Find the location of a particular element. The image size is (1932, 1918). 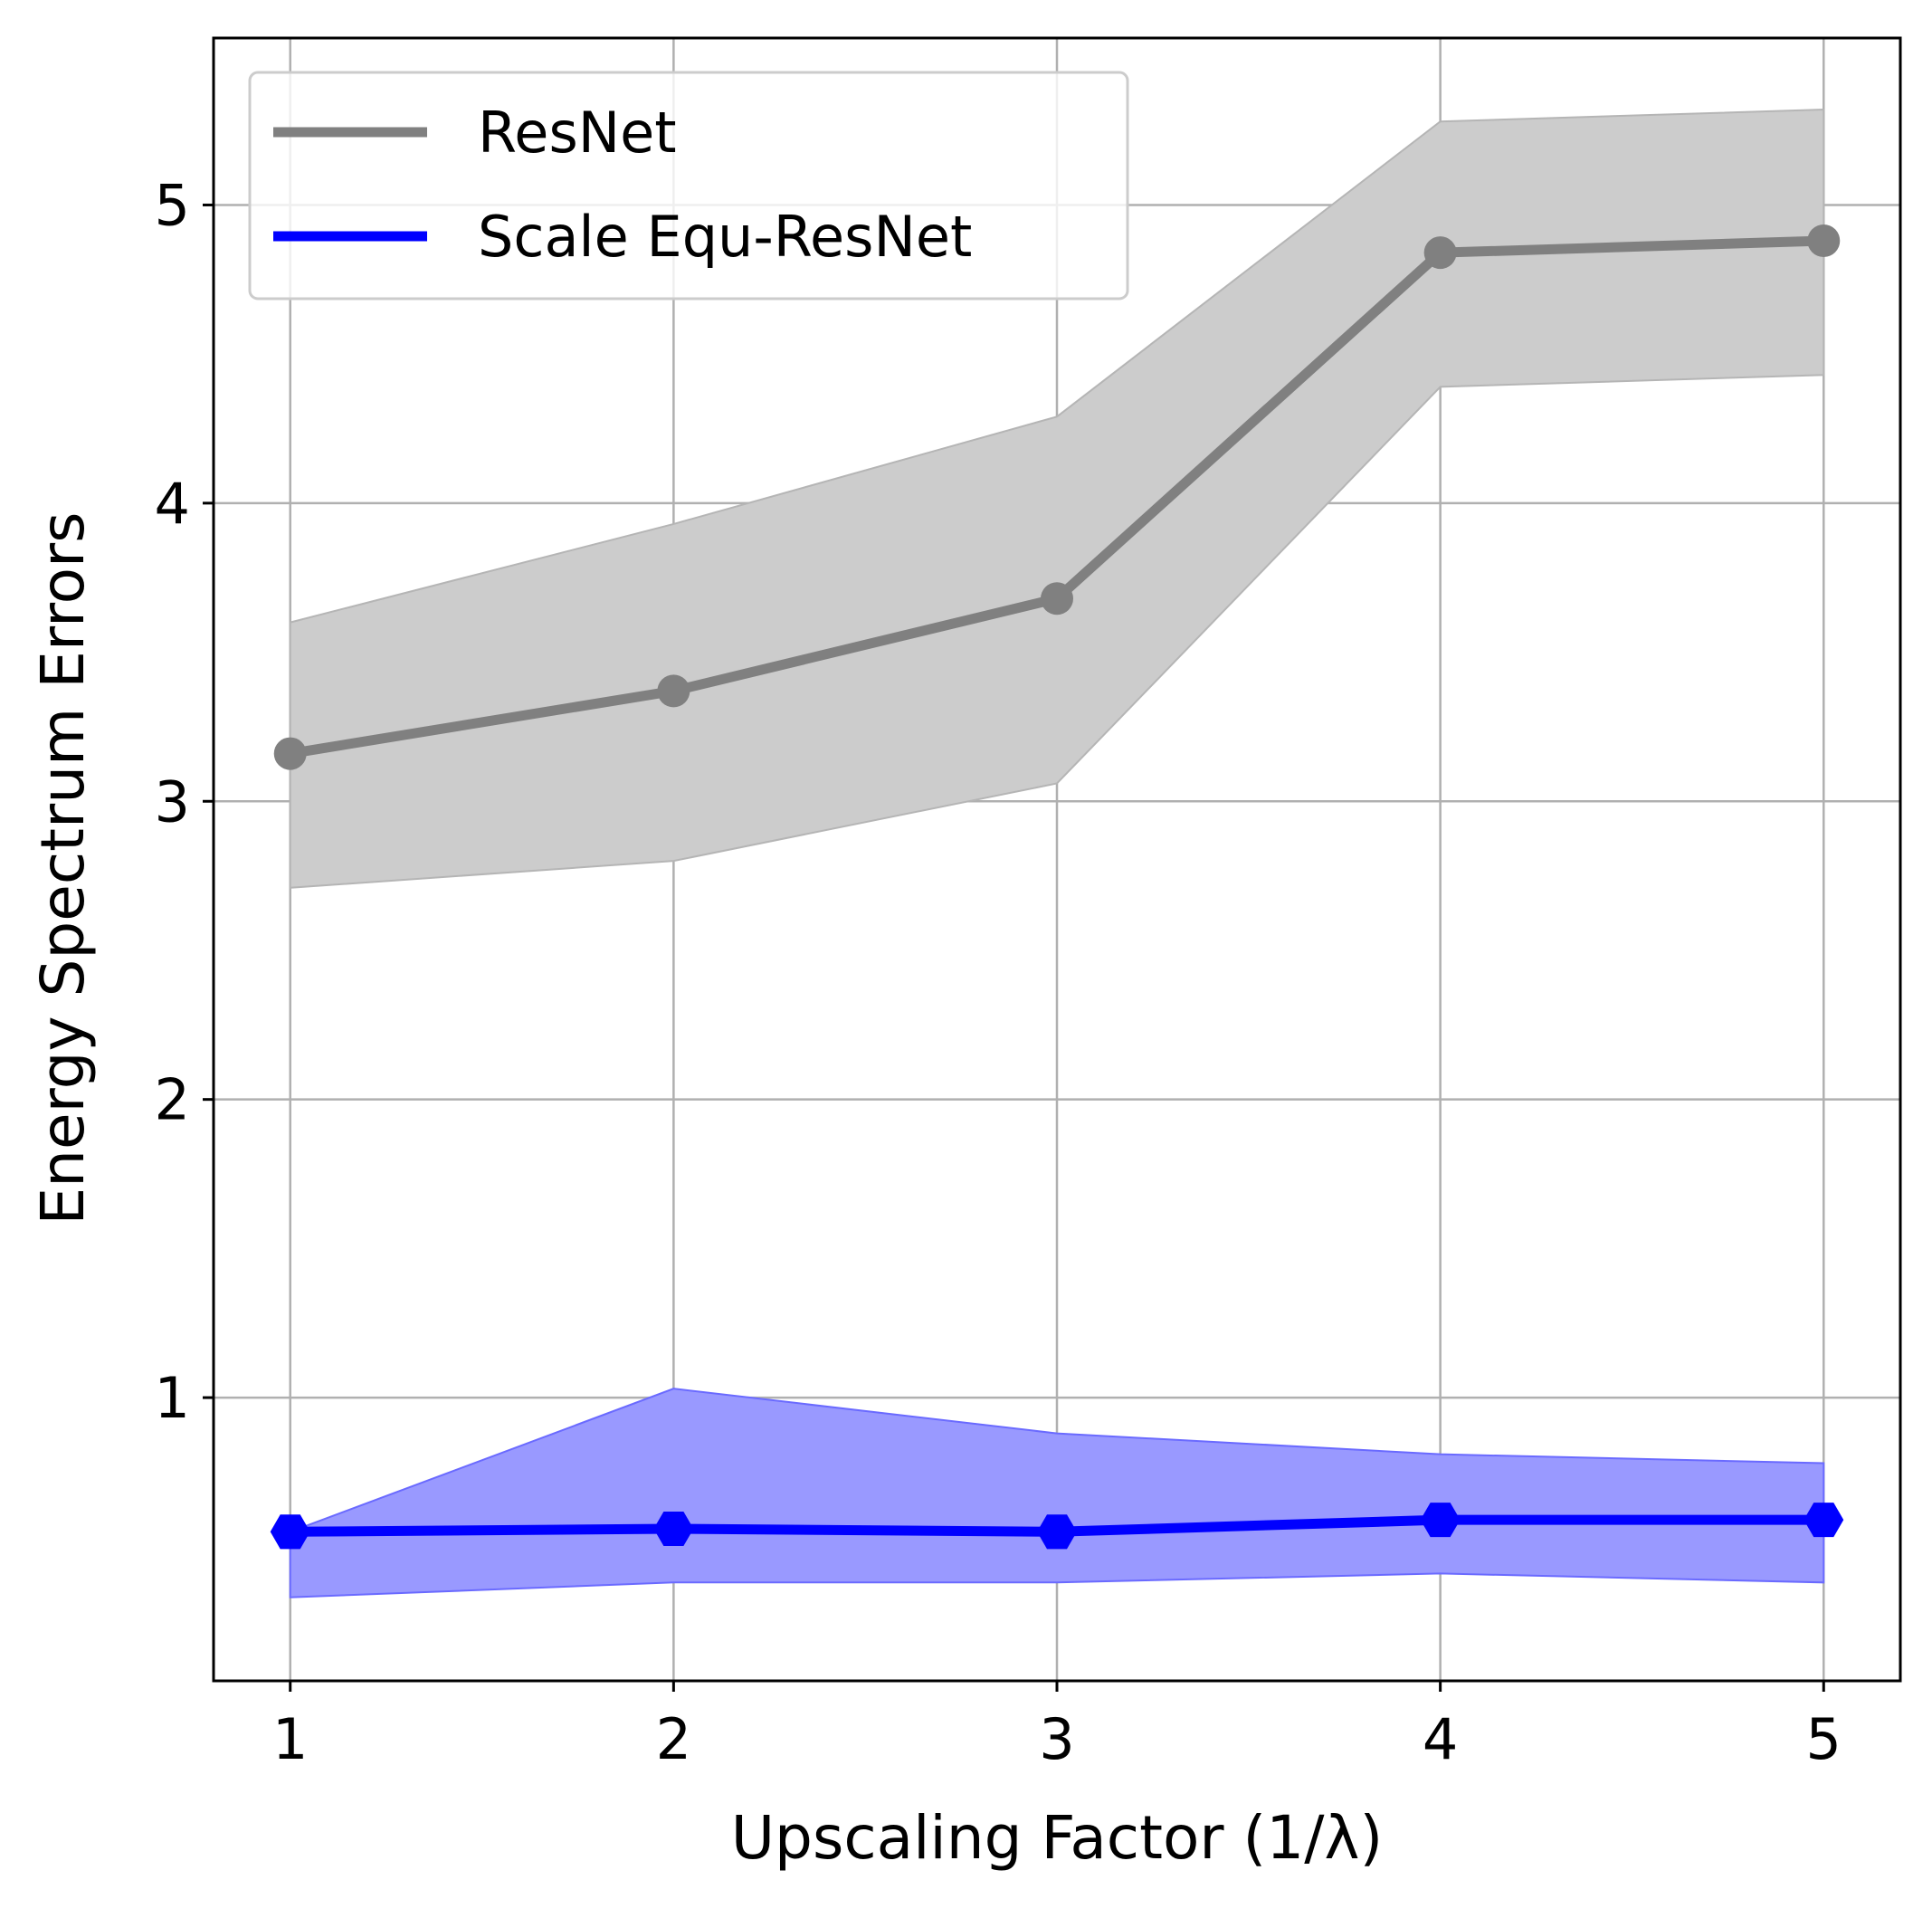

y-tick-label: 2 is located at coordinates (172, 1100).